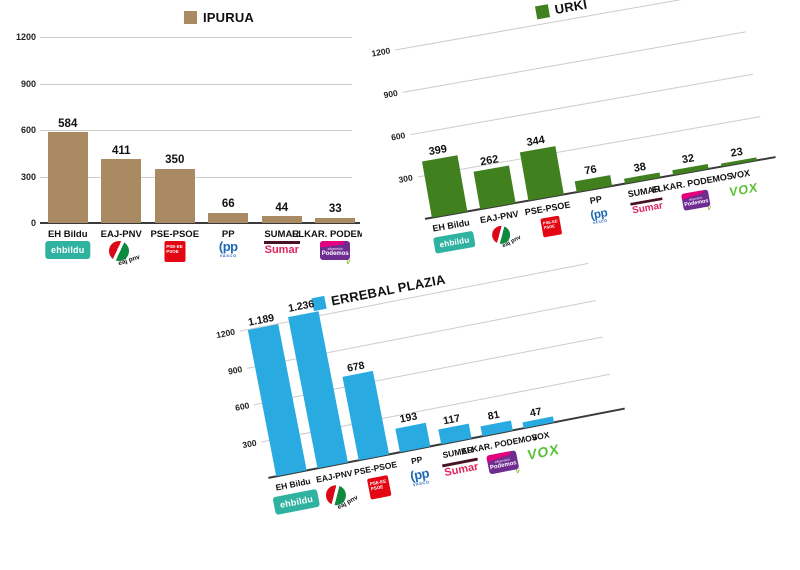 Image resolution: width=800 pixels, height=570 pixels. I want to click on value-label: 411, so click(121, 150).